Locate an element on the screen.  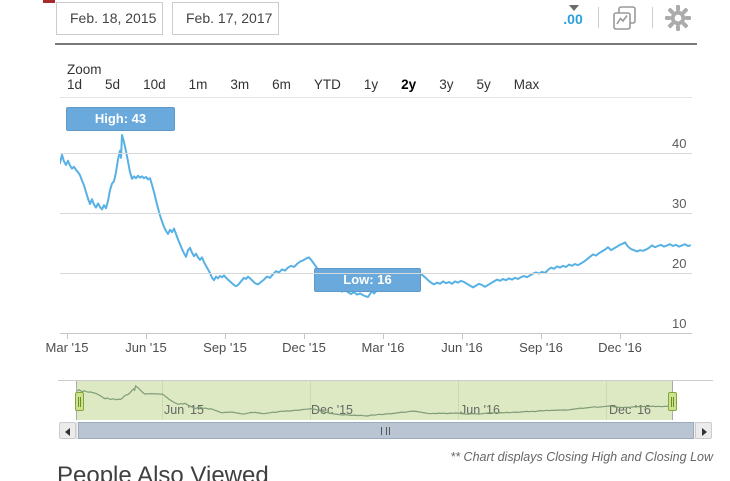
compare-chart-icon is located at coordinates (624, 18).